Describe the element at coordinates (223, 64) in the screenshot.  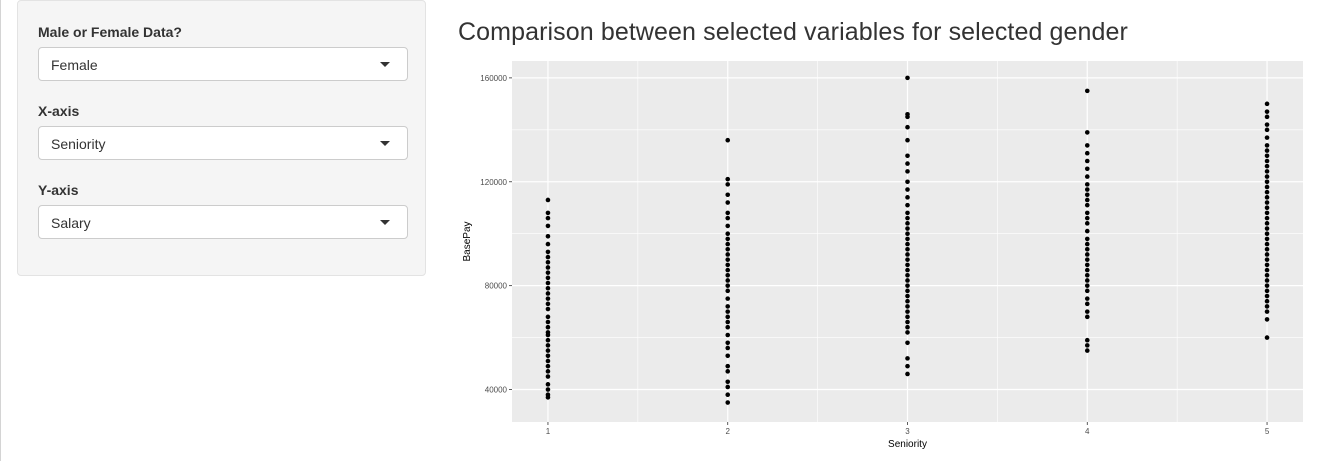
I see `gender-select: Female` at that location.